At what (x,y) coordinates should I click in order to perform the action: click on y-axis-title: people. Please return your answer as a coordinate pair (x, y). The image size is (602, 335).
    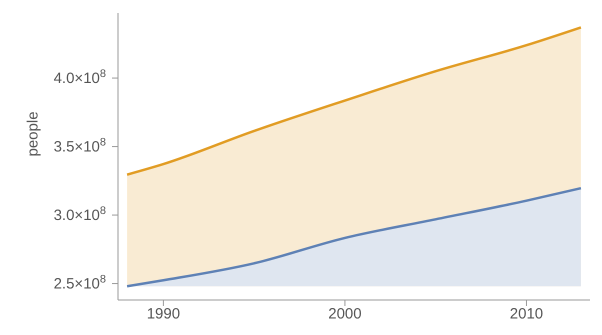
    Looking at the image, I should click on (33, 133).